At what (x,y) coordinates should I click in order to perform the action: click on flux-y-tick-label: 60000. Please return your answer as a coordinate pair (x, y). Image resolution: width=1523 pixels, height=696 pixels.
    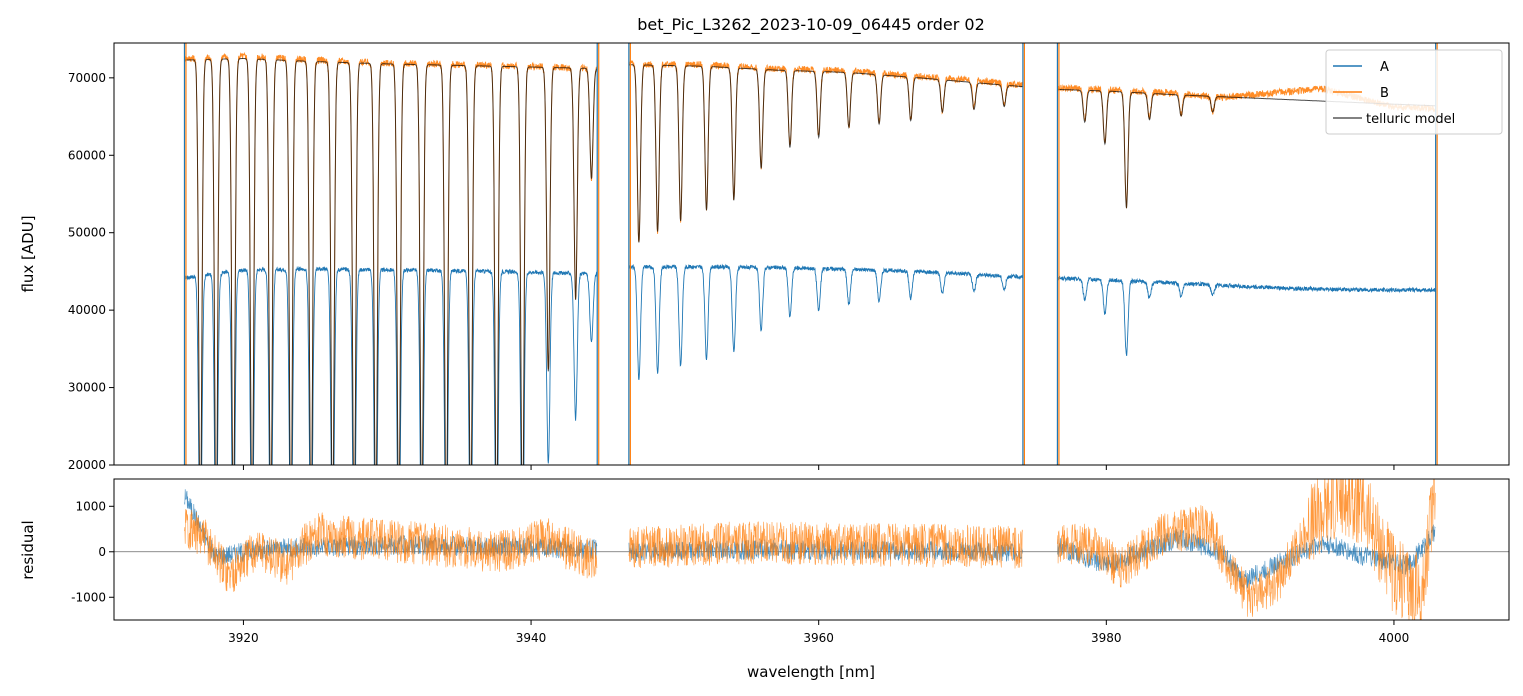
    Looking at the image, I should click on (87, 155).